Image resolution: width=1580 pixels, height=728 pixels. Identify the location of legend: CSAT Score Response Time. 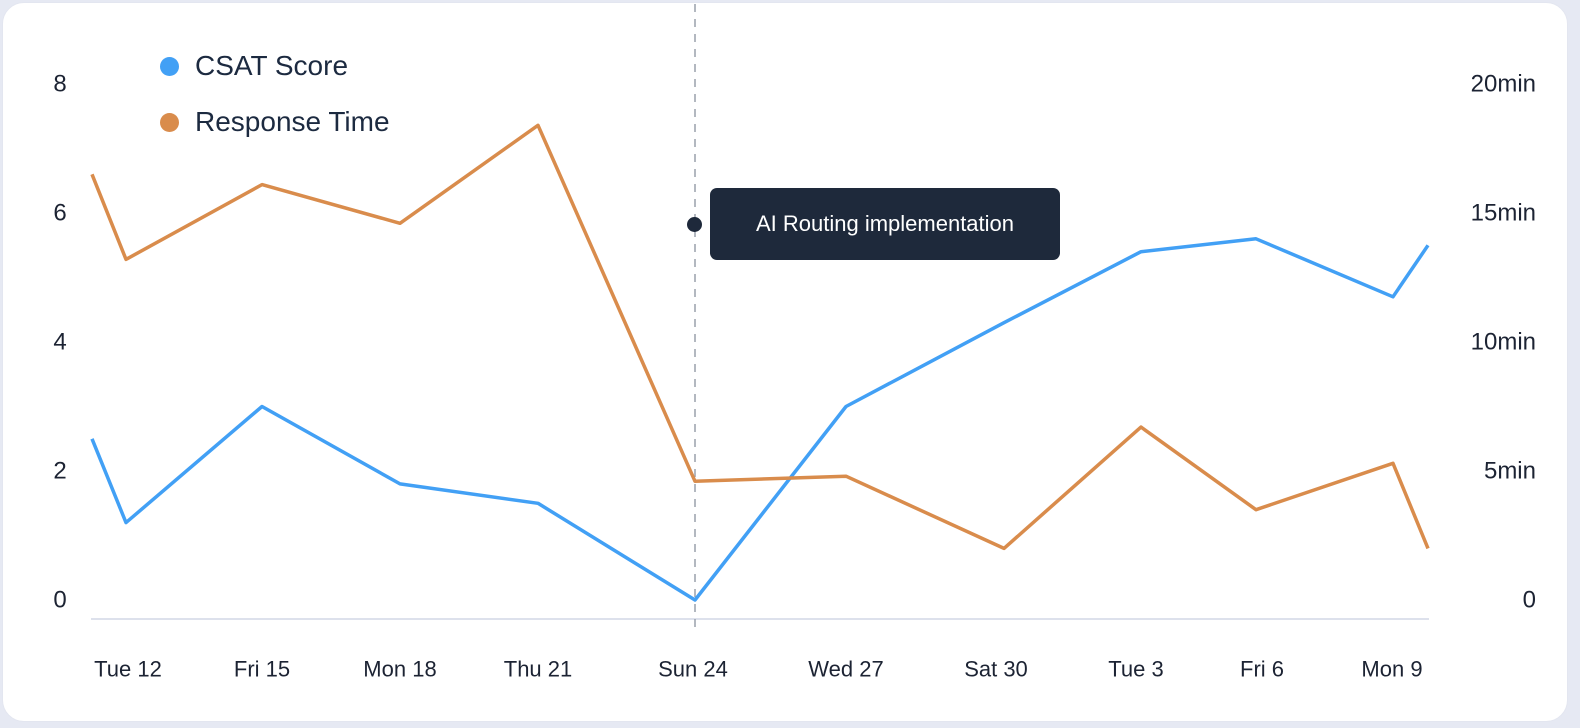
(275, 94).